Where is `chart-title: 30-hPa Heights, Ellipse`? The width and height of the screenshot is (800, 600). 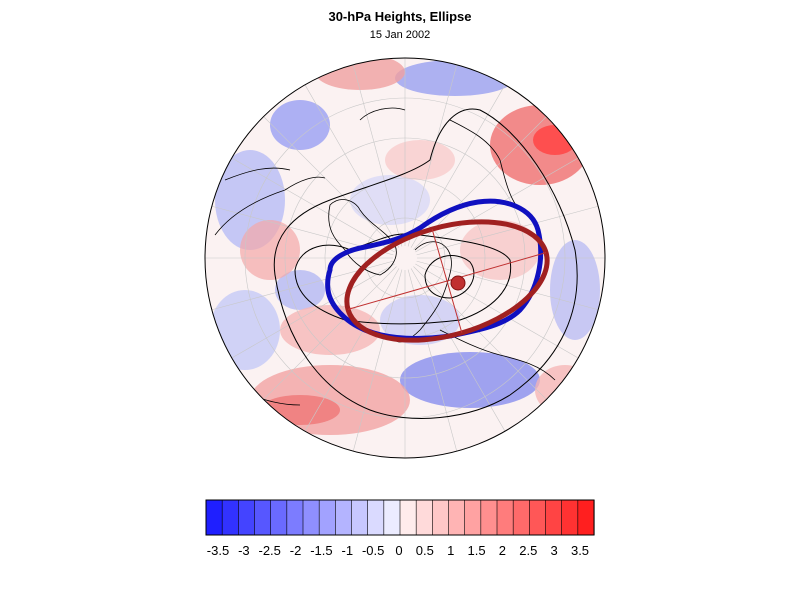
chart-title: 30-hPa Heights, Ellipse is located at coordinates (400, 16).